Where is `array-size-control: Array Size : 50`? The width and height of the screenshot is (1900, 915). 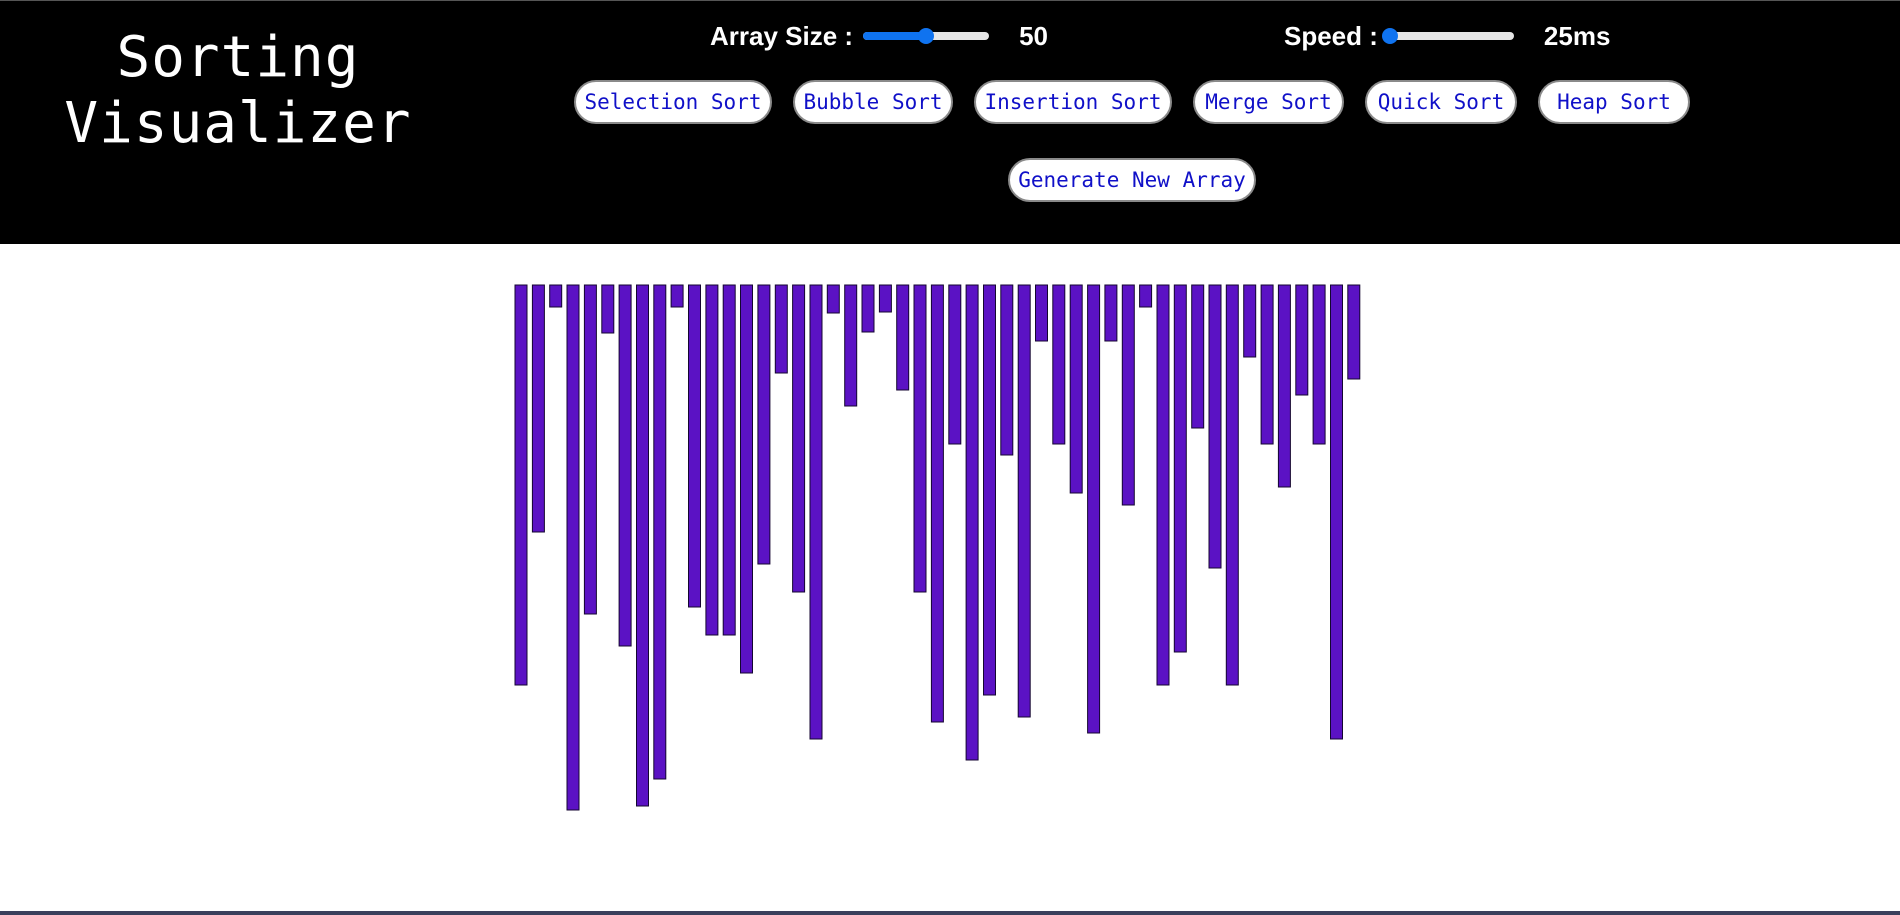
array-size-control: Array Size : 50 is located at coordinates (879, 36).